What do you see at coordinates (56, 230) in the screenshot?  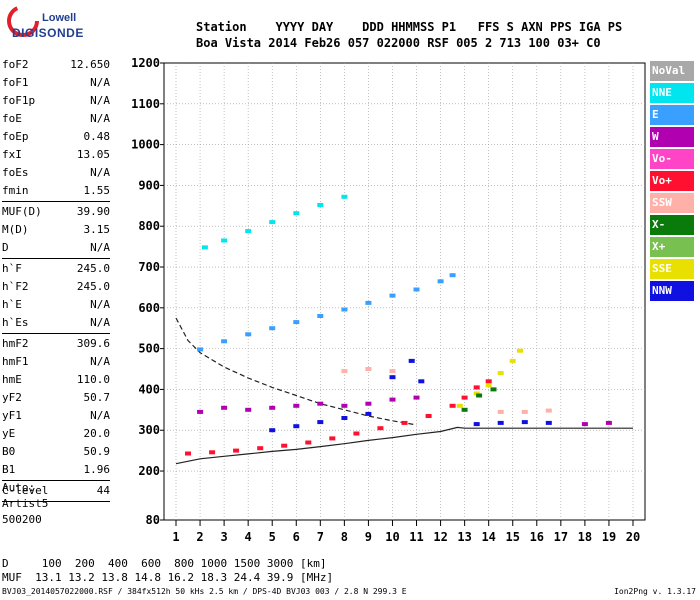 I see `param-row: M(D) 3.15` at bounding box center [56, 230].